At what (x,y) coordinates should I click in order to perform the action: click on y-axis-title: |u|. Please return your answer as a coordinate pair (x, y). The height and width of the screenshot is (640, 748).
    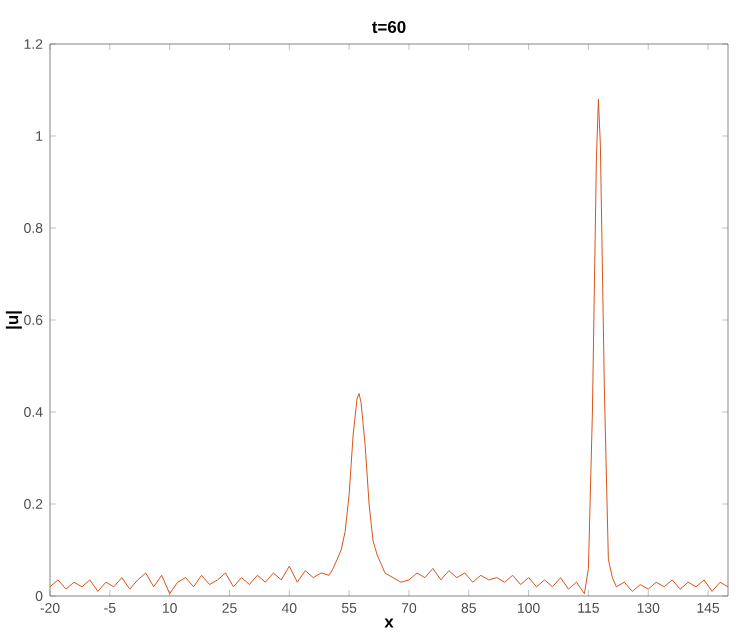
    Looking at the image, I should click on (13, 320).